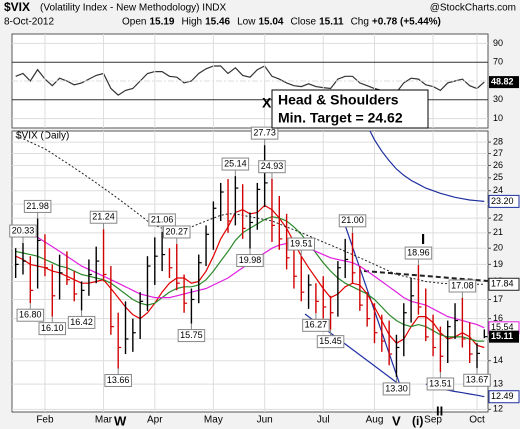 This screenshot has height=429, width=520. I want to click on last-value-label: 23.20, so click(502, 201).